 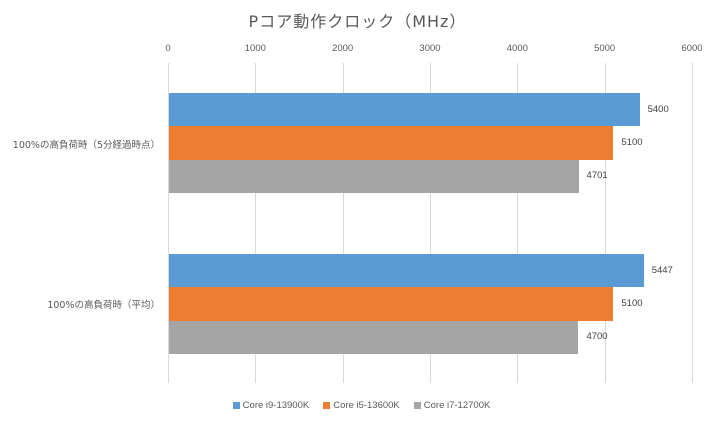 I want to click on x-tick-label: 2000, so click(x=343, y=48).